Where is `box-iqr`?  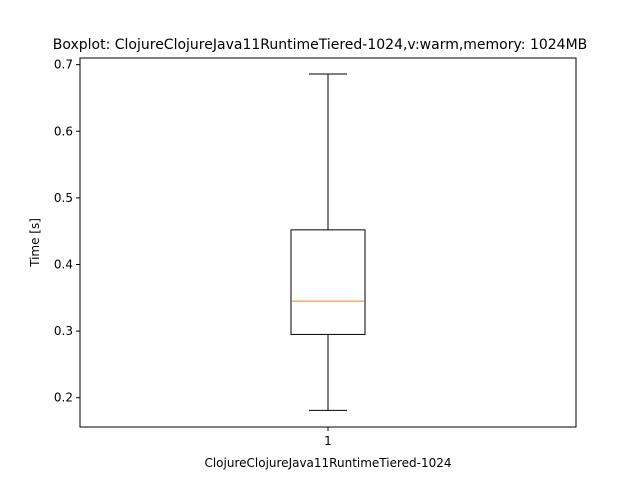 box-iqr is located at coordinates (328, 282).